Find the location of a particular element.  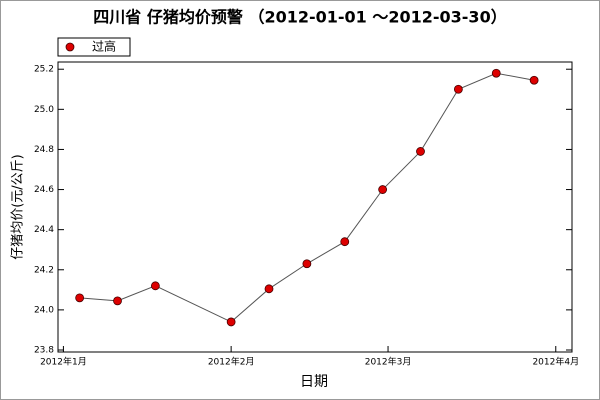

x-tick-label: 2012年3月 is located at coordinates (388, 362).